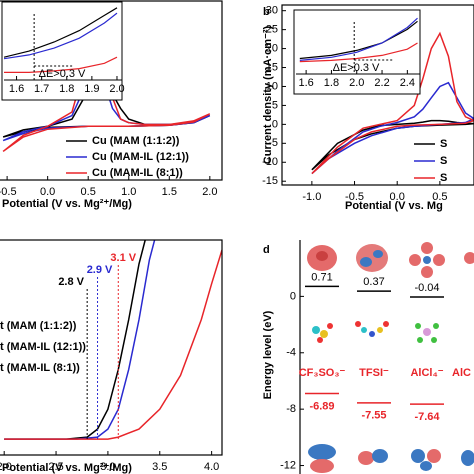 The width and height of the screenshot is (474, 474). I want to click on category-label: AlC, so click(461, 373).